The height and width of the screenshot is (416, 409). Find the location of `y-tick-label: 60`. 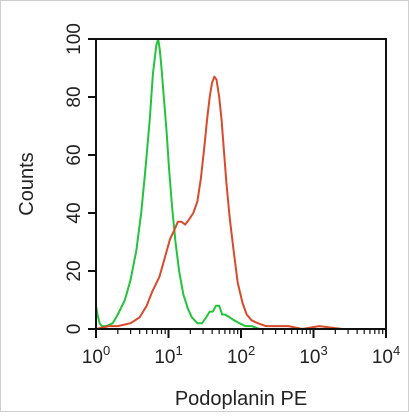

y-tick-label: 60 is located at coordinates (74, 154).